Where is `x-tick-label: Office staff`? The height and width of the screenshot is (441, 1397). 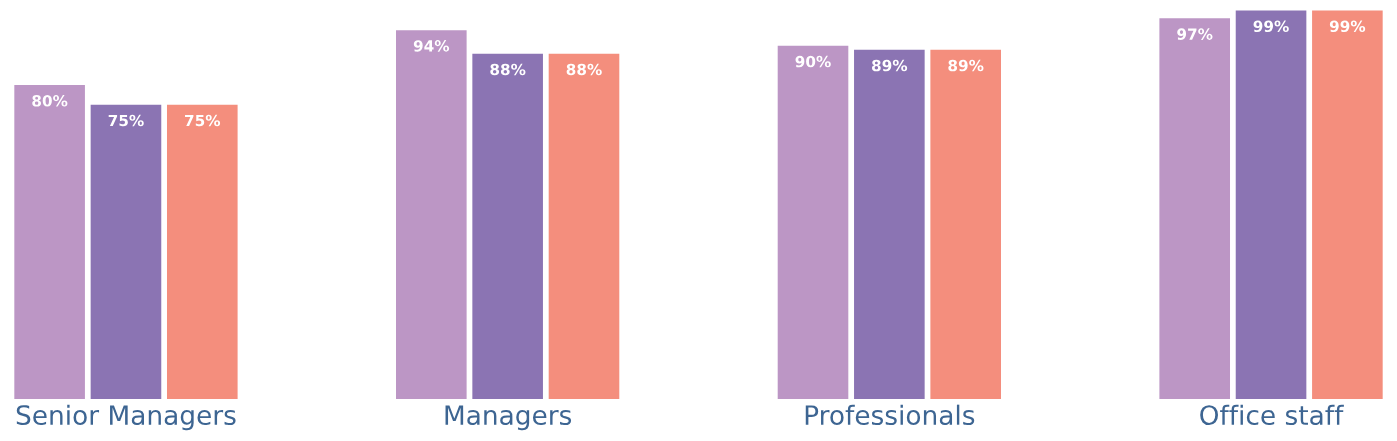
x-tick-label: Office staff is located at coordinates (1272, 415).